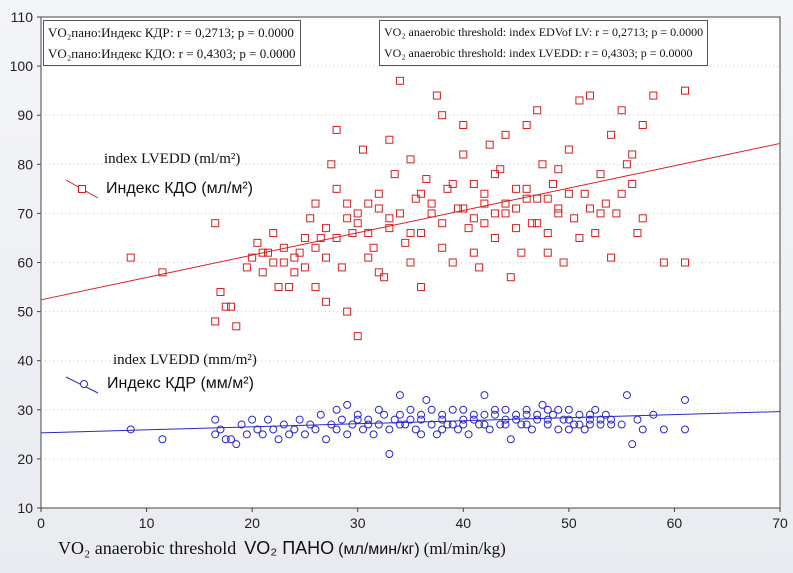  What do you see at coordinates (252, 523) in the screenshot?
I see `x-tick-label: 20` at bounding box center [252, 523].